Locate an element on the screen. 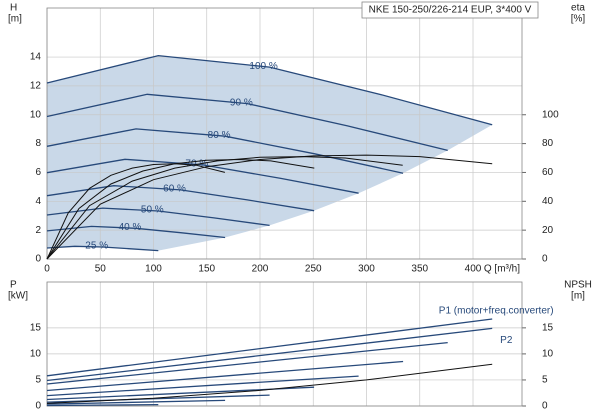 The height and width of the screenshot is (415, 593). y-tick-label: 5 is located at coordinates (38, 380).